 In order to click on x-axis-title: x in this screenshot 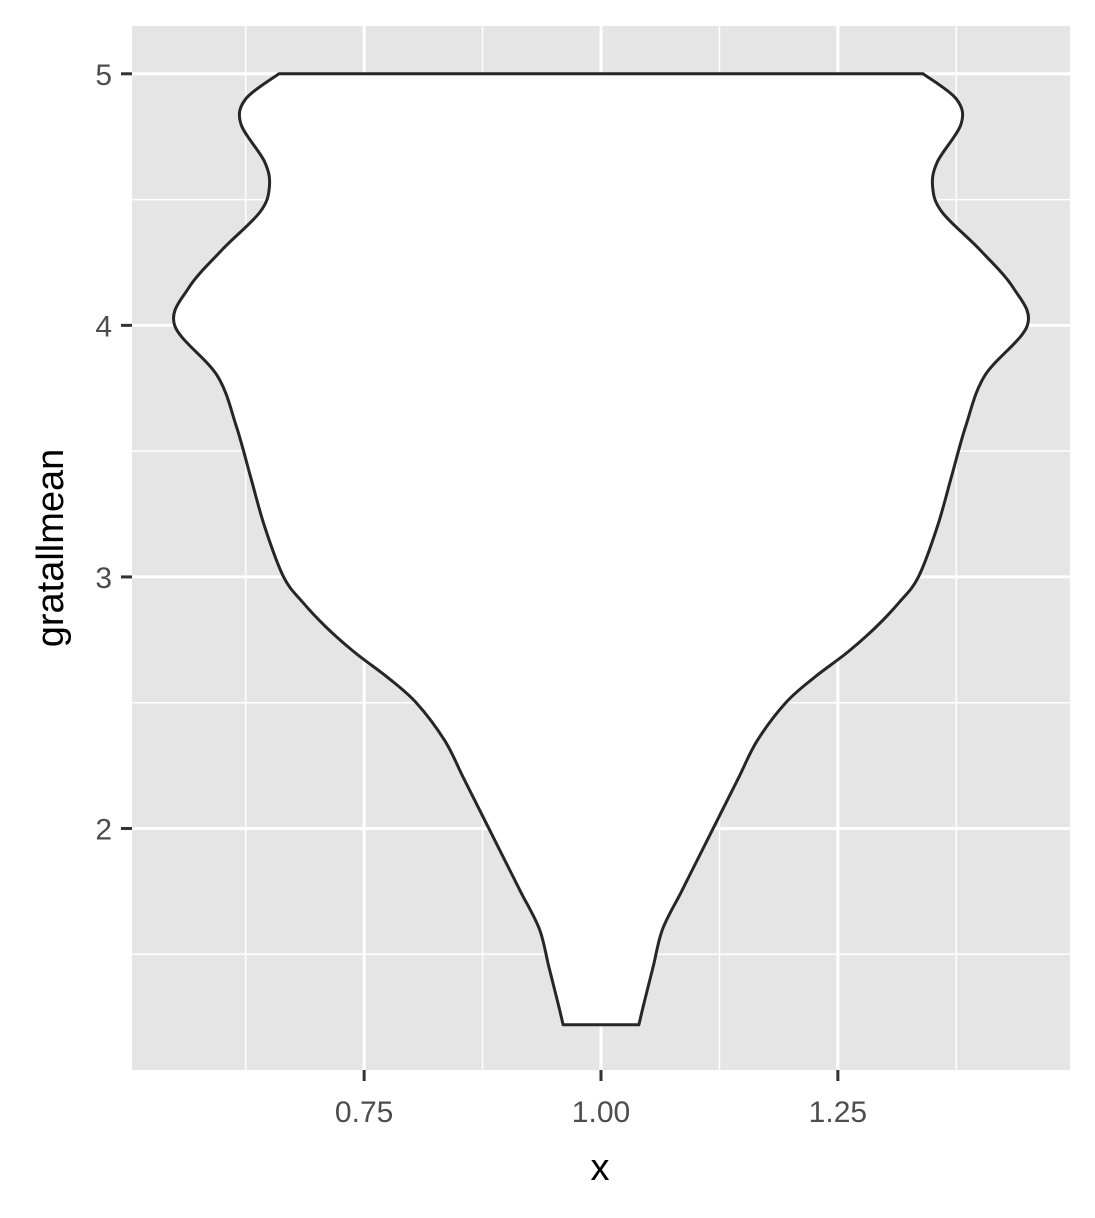, I will do `click(600, 1168)`.